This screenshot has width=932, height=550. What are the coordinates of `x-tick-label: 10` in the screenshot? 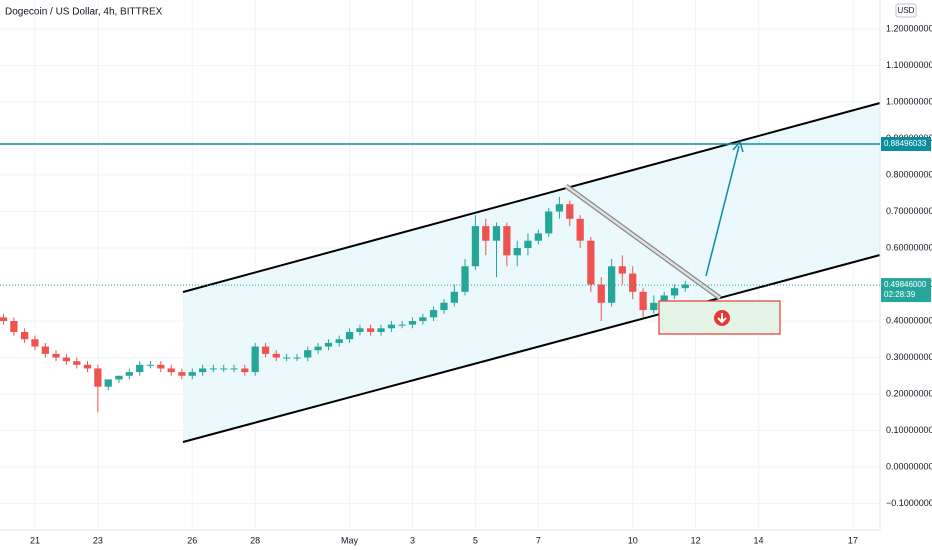 It's located at (633, 540).